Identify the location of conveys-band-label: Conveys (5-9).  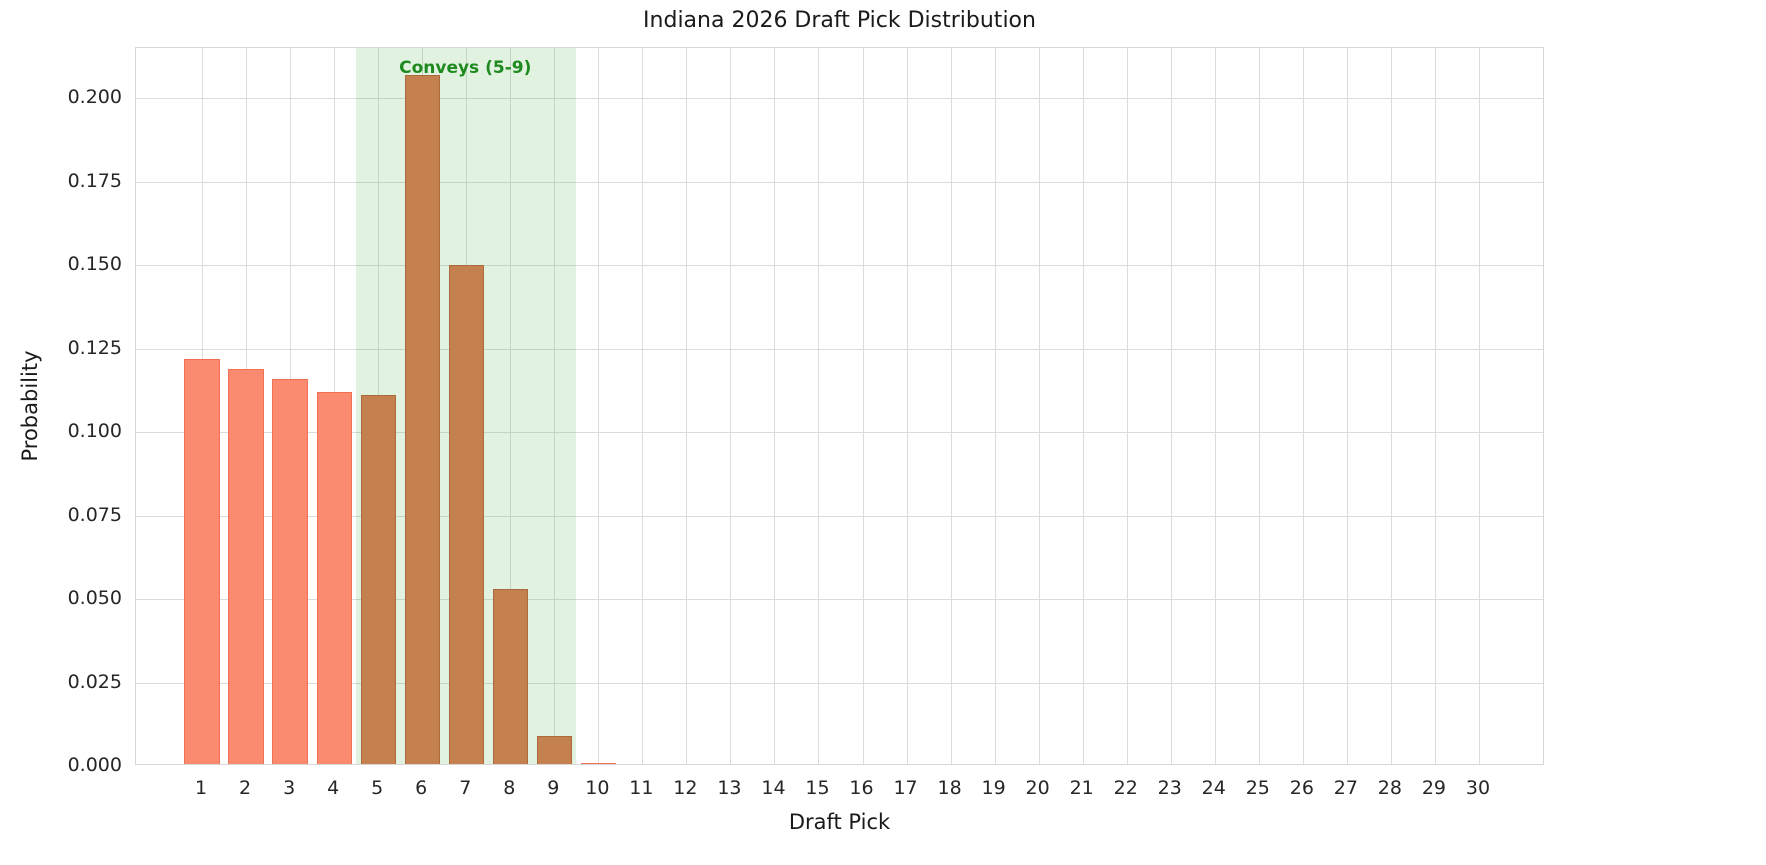
(465, 68).